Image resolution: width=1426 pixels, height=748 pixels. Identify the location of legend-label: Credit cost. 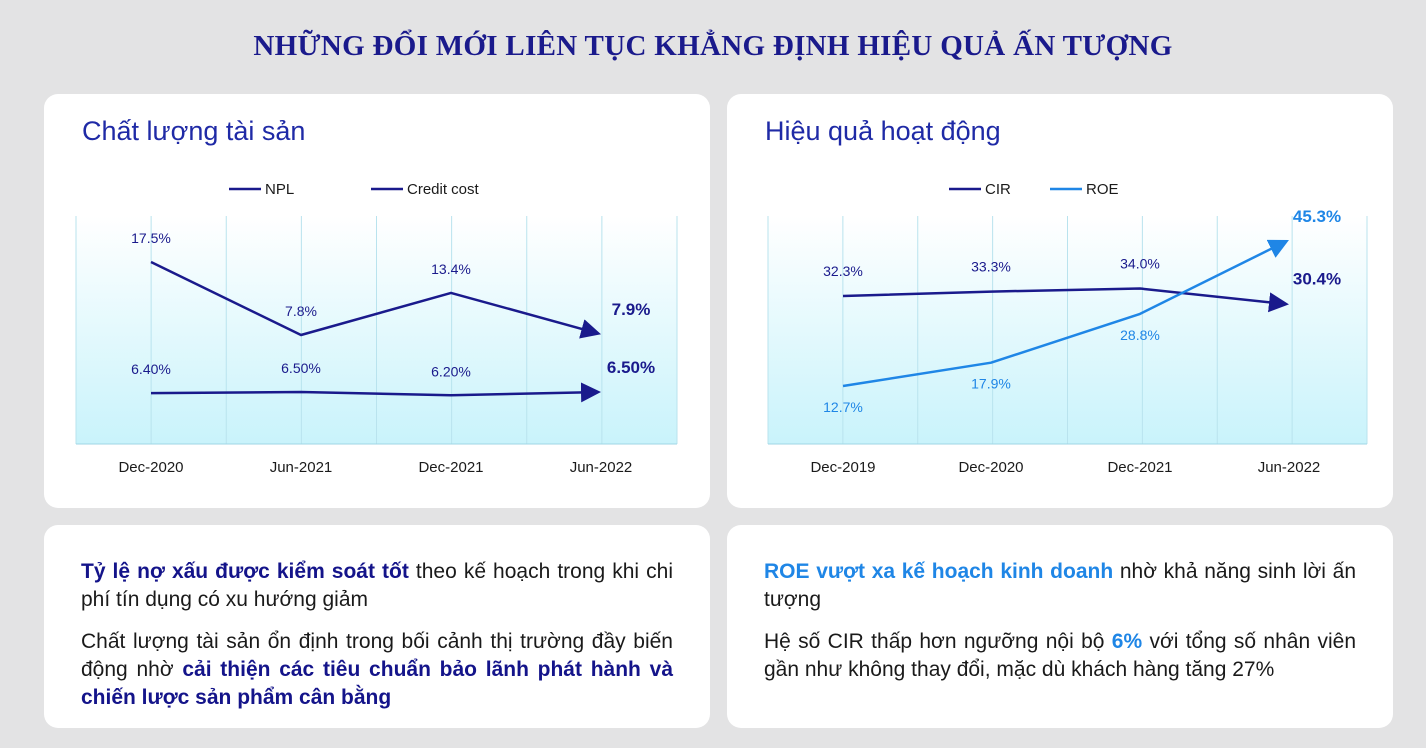
(443, 189).